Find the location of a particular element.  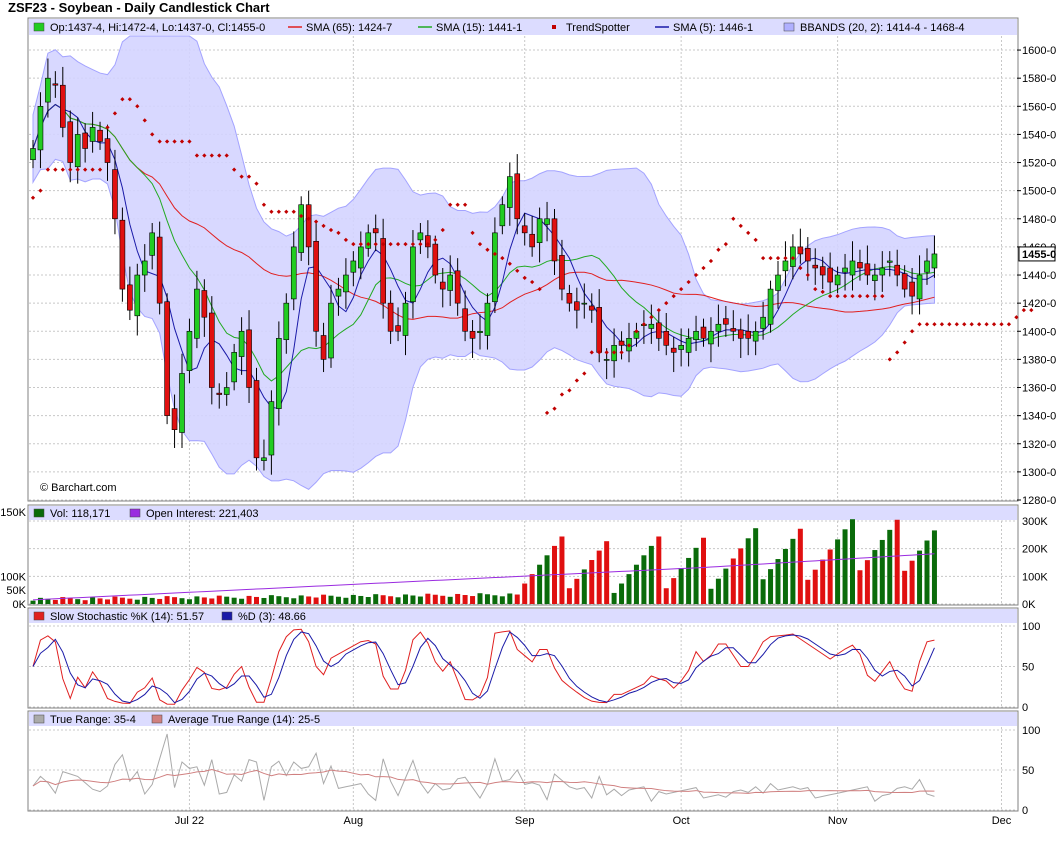

tr-tick: 0 is located at coordinates (1025, 811).